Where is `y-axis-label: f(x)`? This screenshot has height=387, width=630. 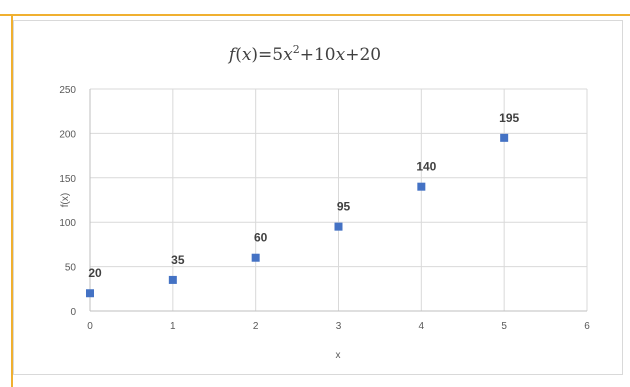 y-axis-label: f(x) is located at coordinates (65, 200).